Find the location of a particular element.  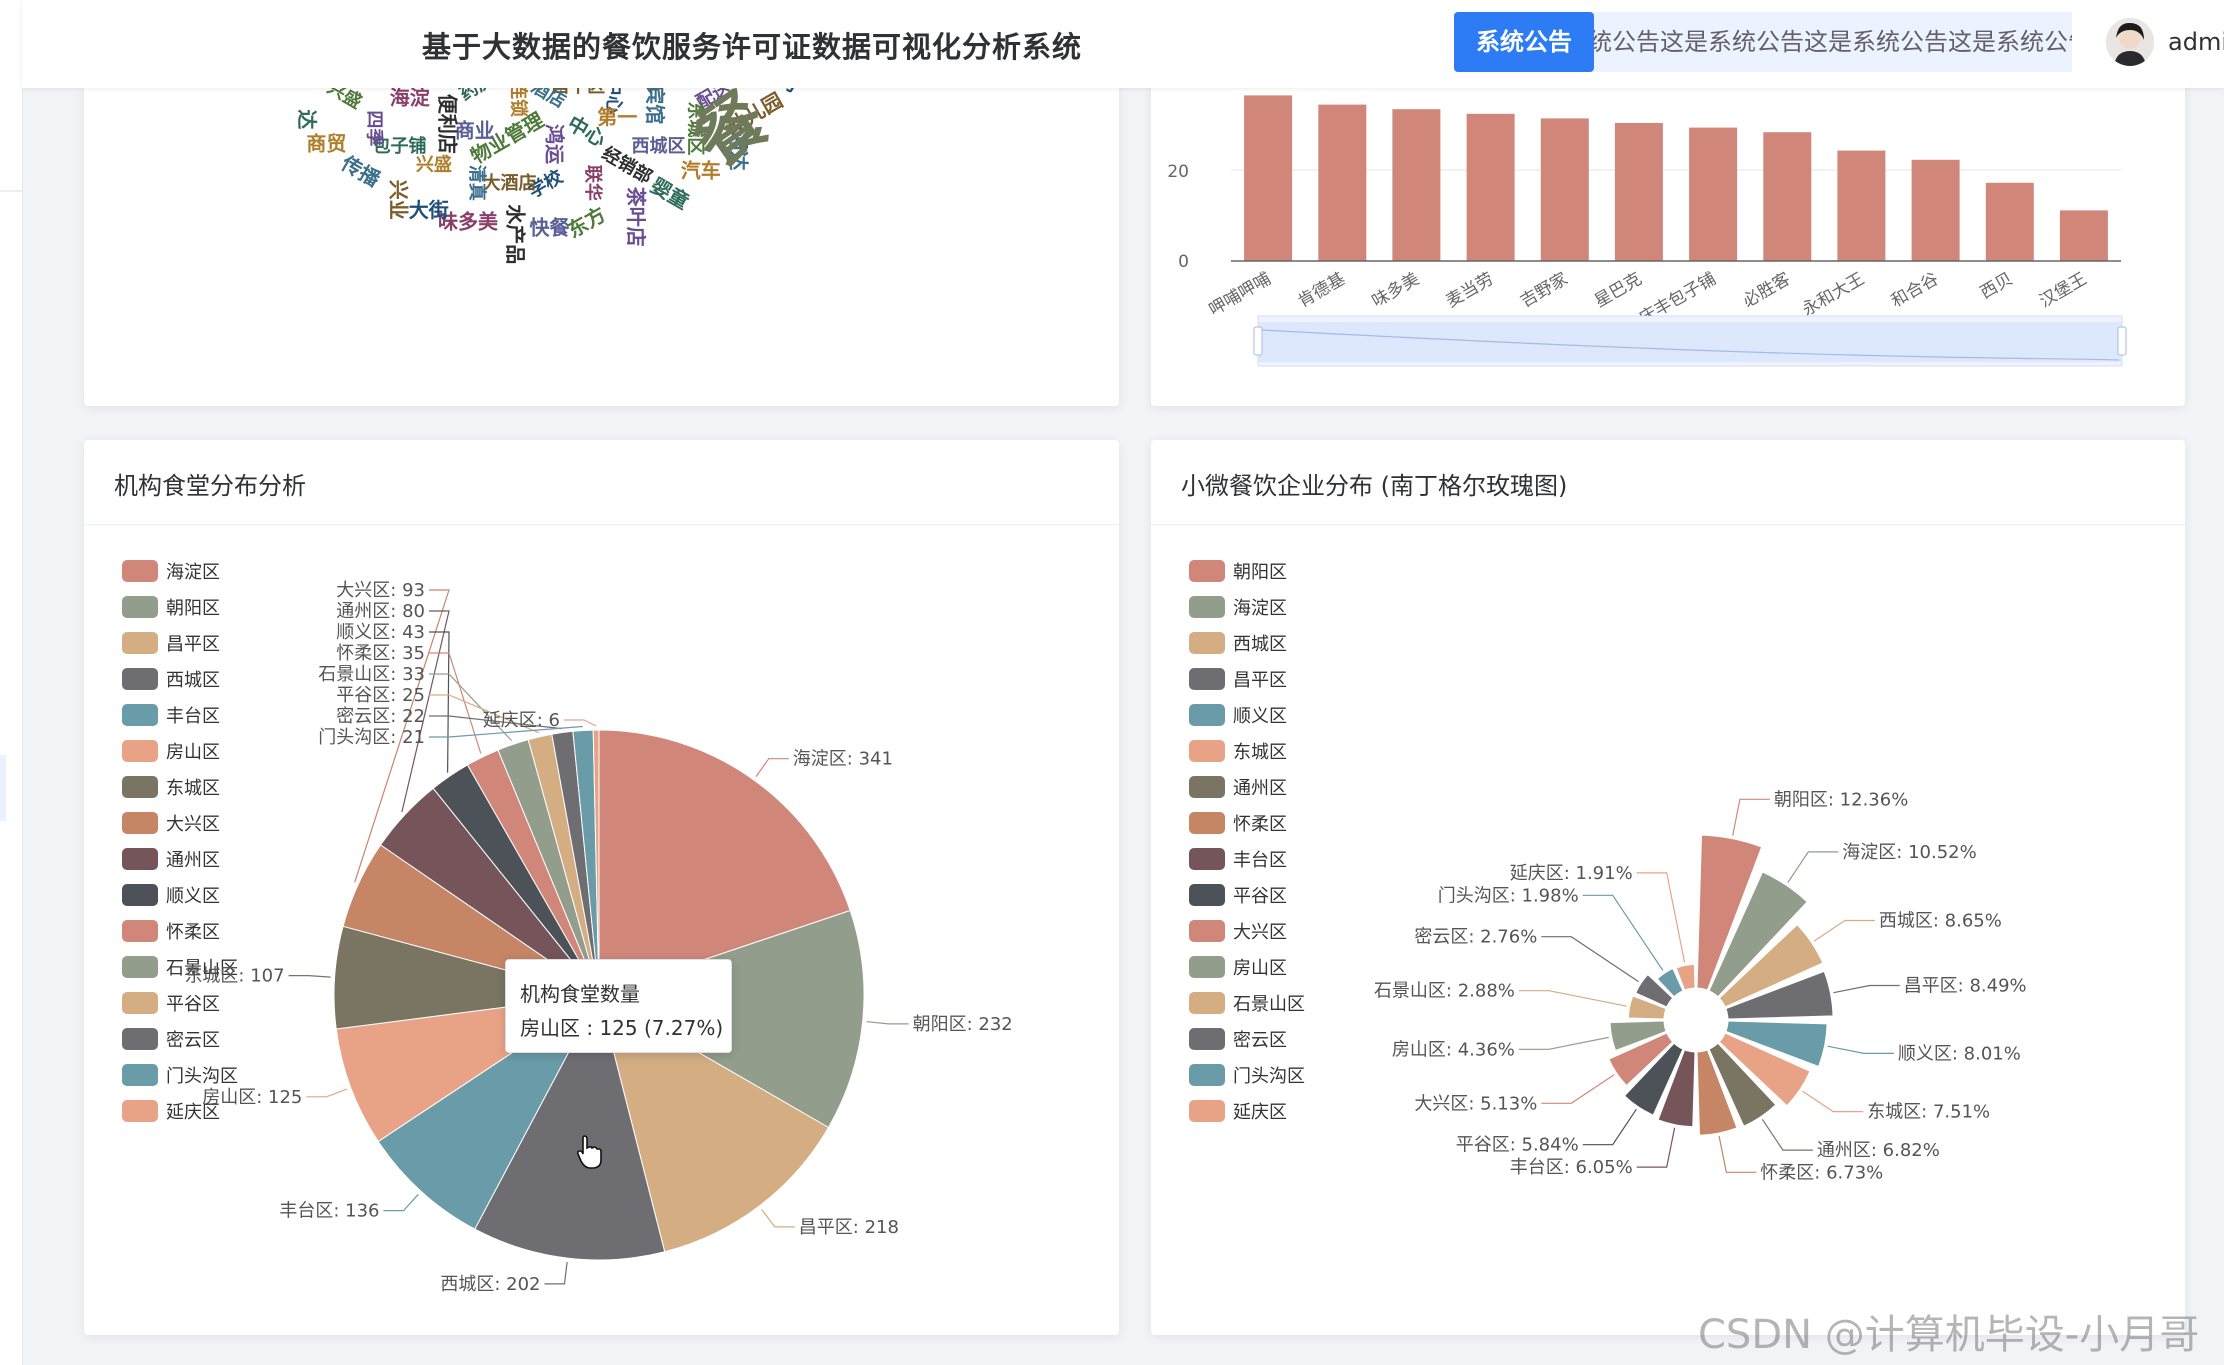

y-tick-label: 0 is located at coordinates (1183, 262).